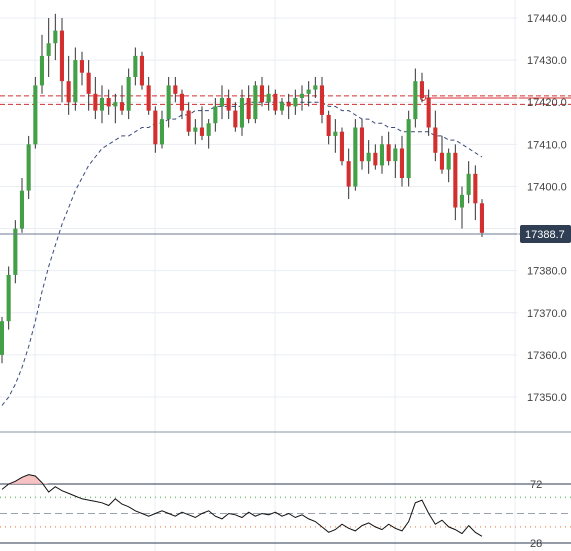 The image size is (571, 551). I want to click on rsi-level-label: 28, so click(536, 544).